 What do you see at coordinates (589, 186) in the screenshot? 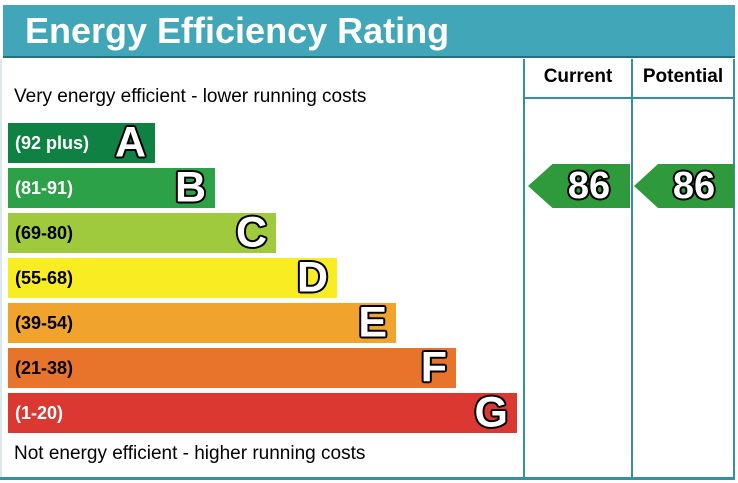
I see `current-rating-value: 86` at bounding box center [589, 186].